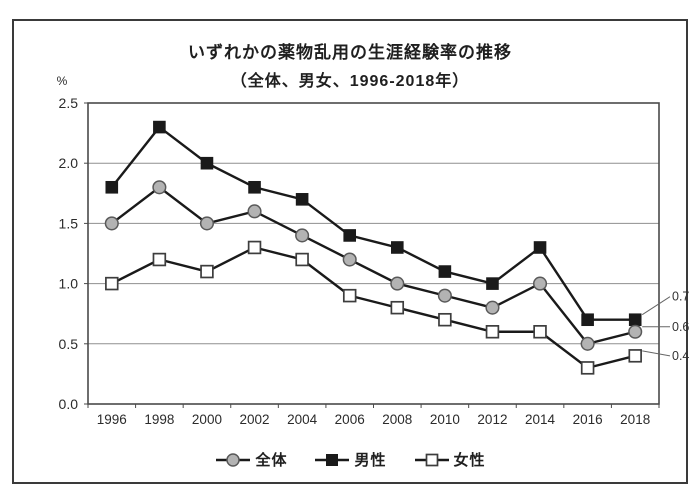 This screenshot has width=700, height=500. What do you see at coordinates (69, 344) in the screenshot?
I see `svg-text: 0.5` at bounding box center [69, 344].